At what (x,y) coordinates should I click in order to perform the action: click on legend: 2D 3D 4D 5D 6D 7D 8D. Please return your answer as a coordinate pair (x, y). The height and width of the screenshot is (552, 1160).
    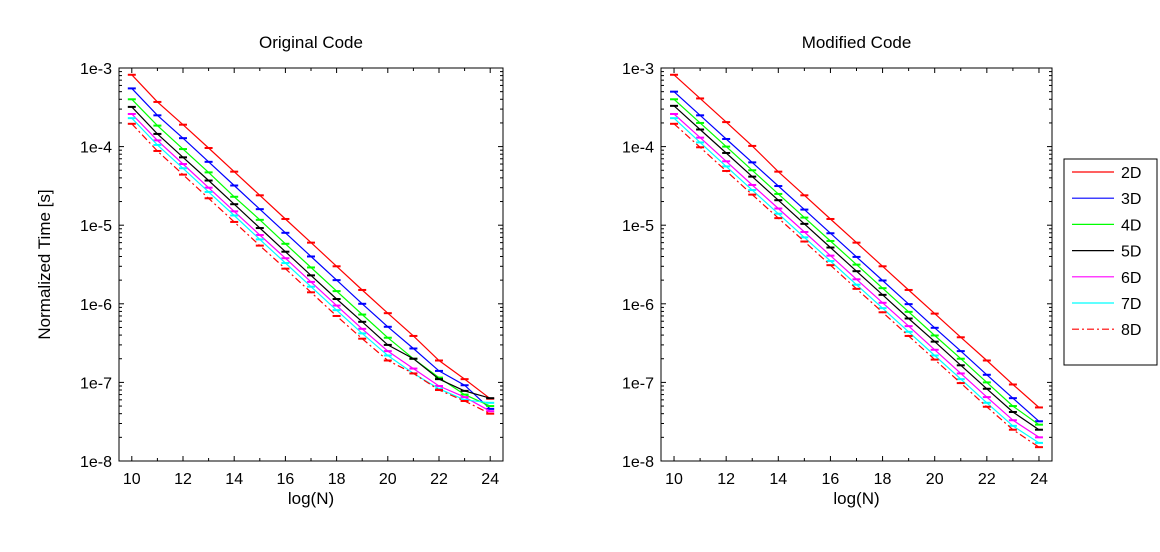
    Looking at the image, I should click on (1110, 262).